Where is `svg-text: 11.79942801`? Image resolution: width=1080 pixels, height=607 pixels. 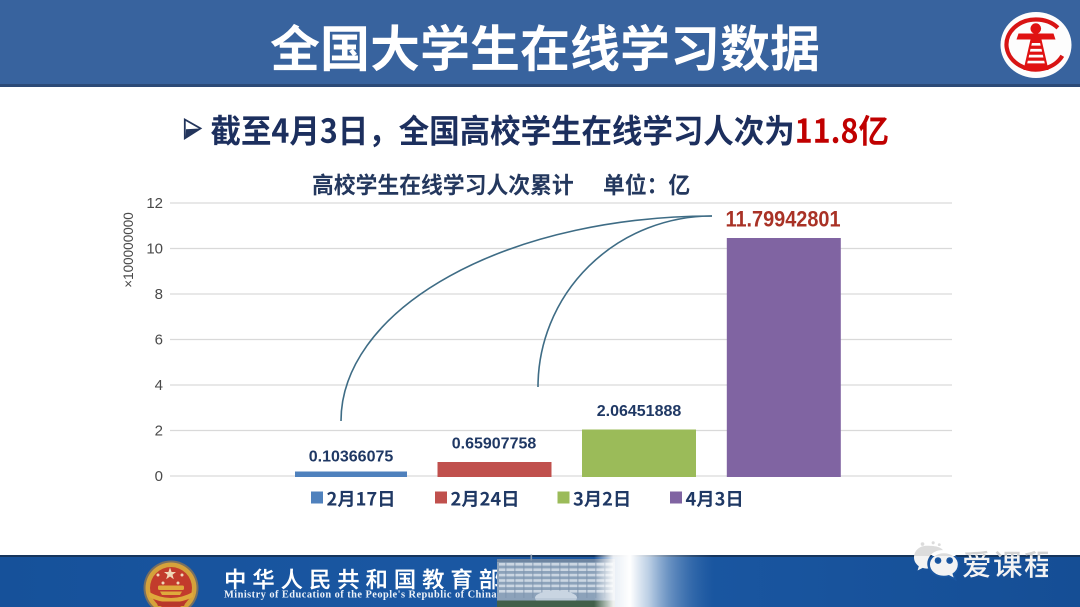
svg-text: 11.79942801 is located at coordinates (783, 218).